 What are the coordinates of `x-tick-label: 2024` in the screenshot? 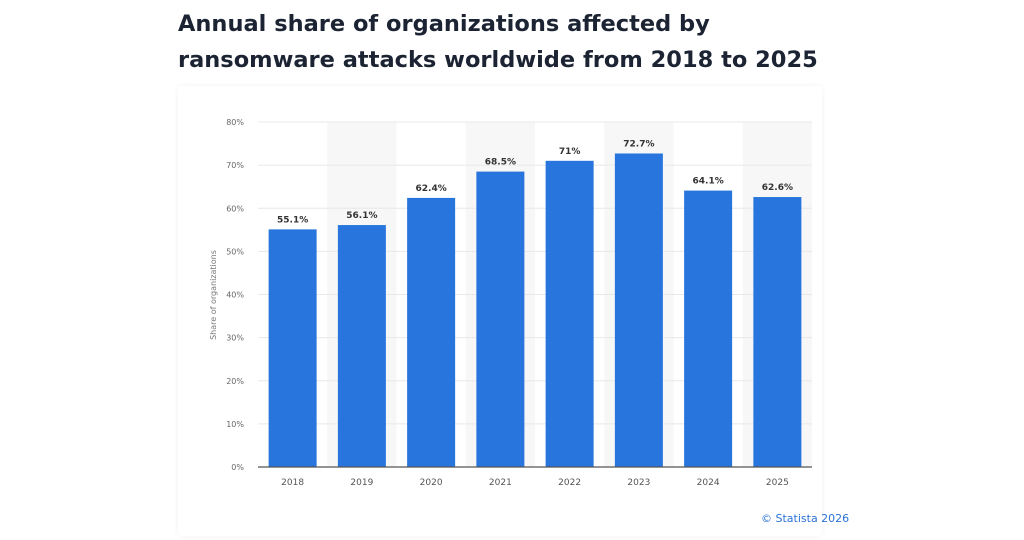 It's located at (708, 483).